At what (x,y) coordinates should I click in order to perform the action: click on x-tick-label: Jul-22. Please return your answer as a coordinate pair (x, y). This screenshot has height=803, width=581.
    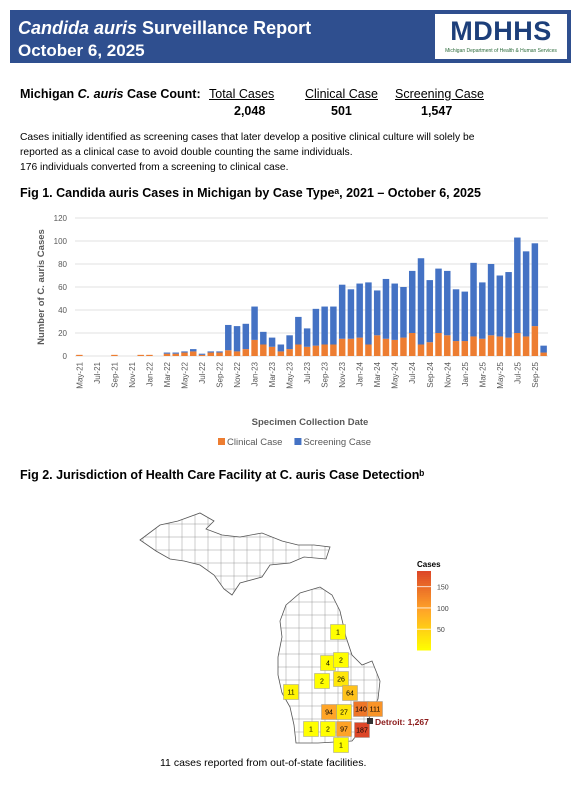
    Looking at the image, I should click on (202, 372).